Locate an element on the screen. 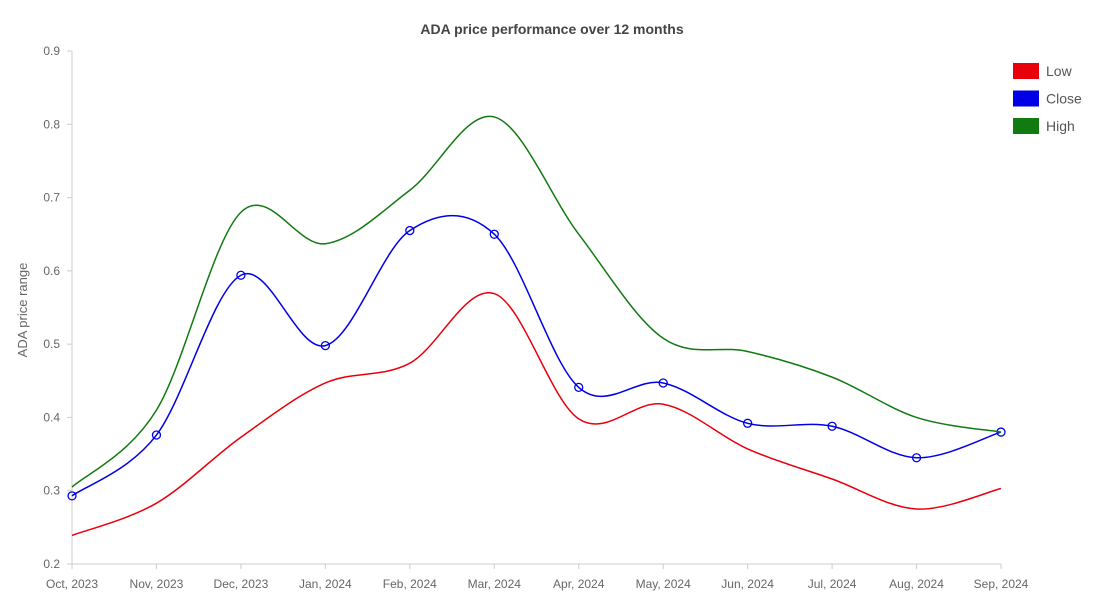  x-tick-label: Dec, 2023 is located at coordinates (241, 584).